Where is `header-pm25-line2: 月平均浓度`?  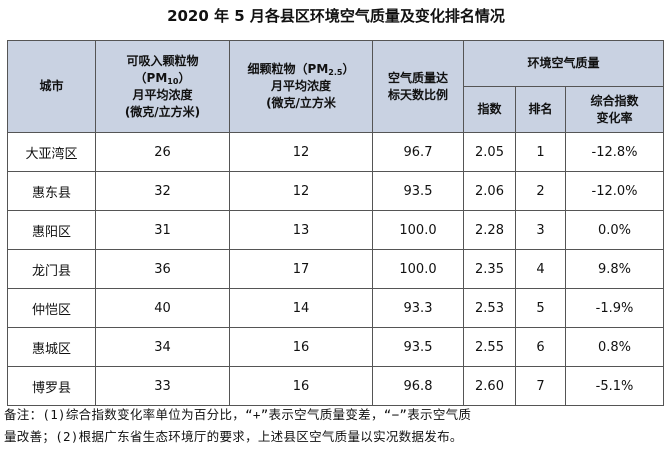 header-pm25-line2: 月平均浓度 is located at coordinates (300, 86).